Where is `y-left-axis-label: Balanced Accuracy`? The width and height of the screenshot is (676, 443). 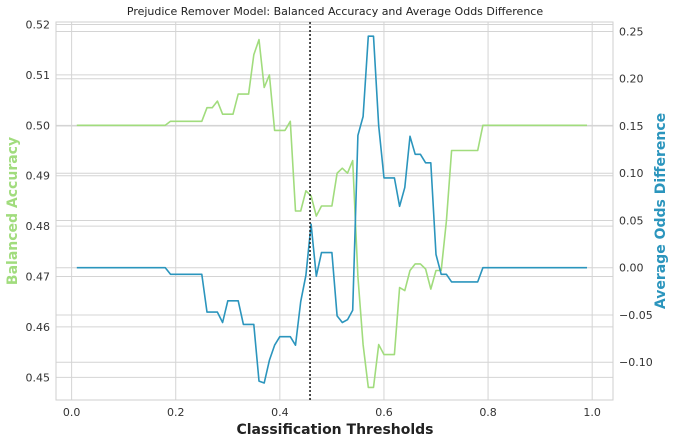 y-left-axis-label: Balanced Accuracy is located at coordinates (13, 211).